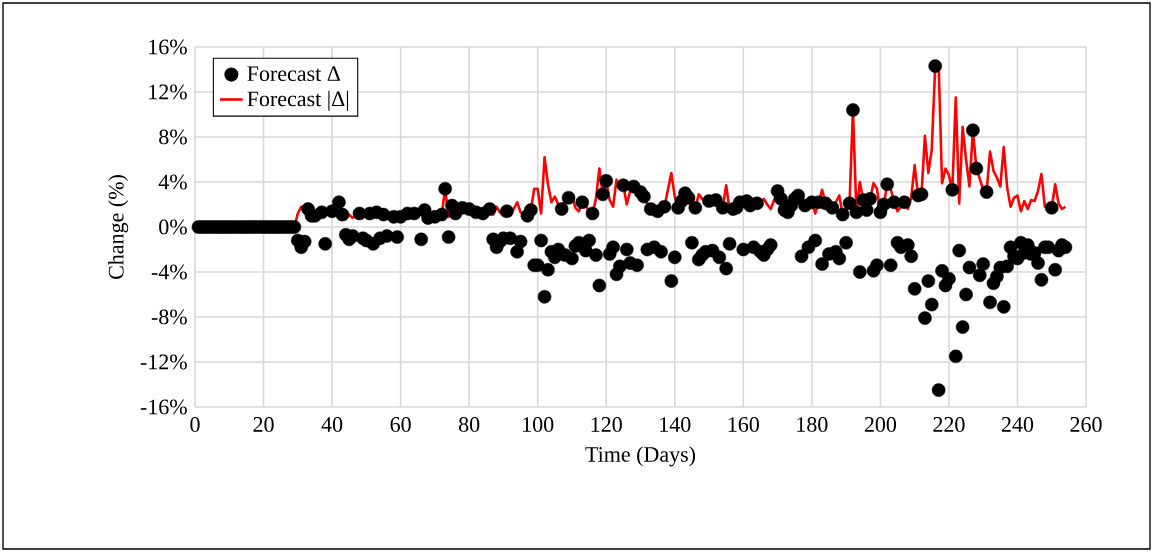 The image size is (1154, 552). What do you see at coordinates (606, 424) in the screenshot?
I see `x-tick-label: 120` at bounding box center [606, 424].